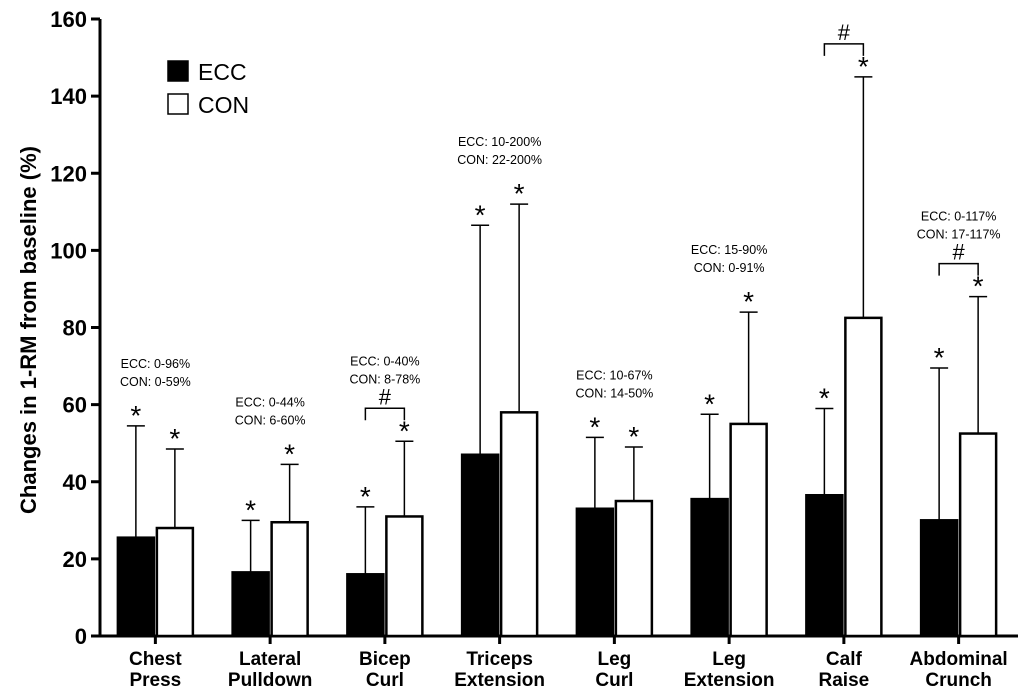 The width and height of the screenshot is (1024, 690). What do you see at coordinates (614, 375) in the screenshot?
I see `range-annotation: ECC: 10-67%` at bounding box center [614, 375].